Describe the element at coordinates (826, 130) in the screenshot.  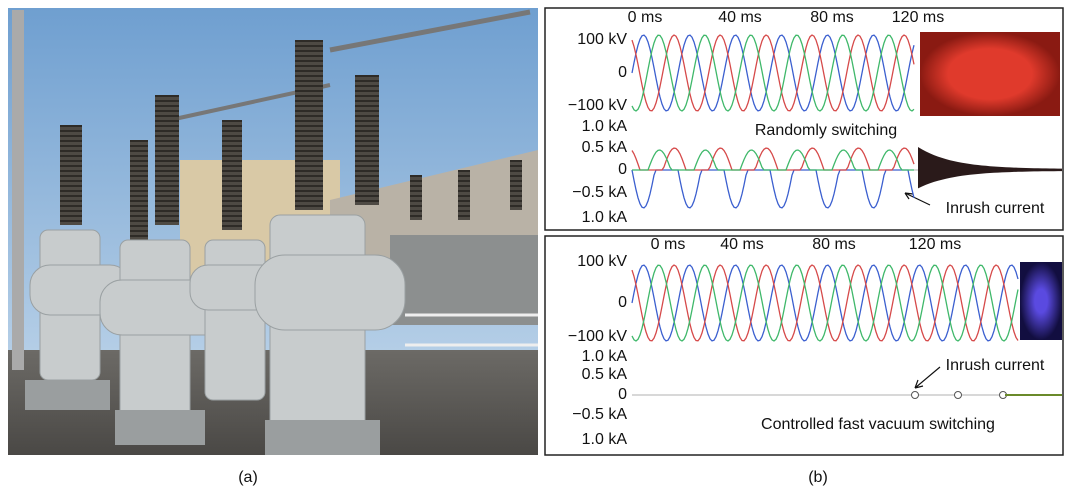
I see `annotation: Randomly switching` at that location.